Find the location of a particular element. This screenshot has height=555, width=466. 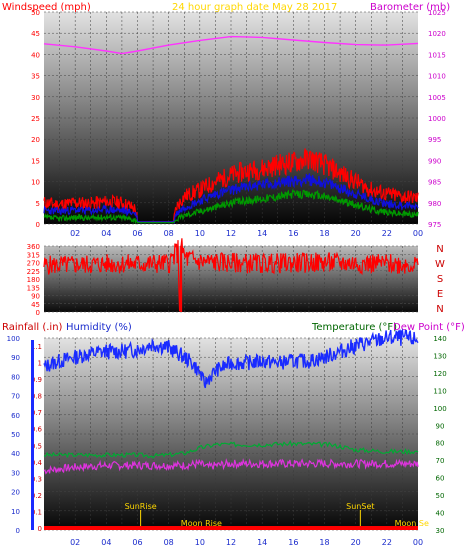

direction-tick-label: 315 is located at coordinates (33, 255).